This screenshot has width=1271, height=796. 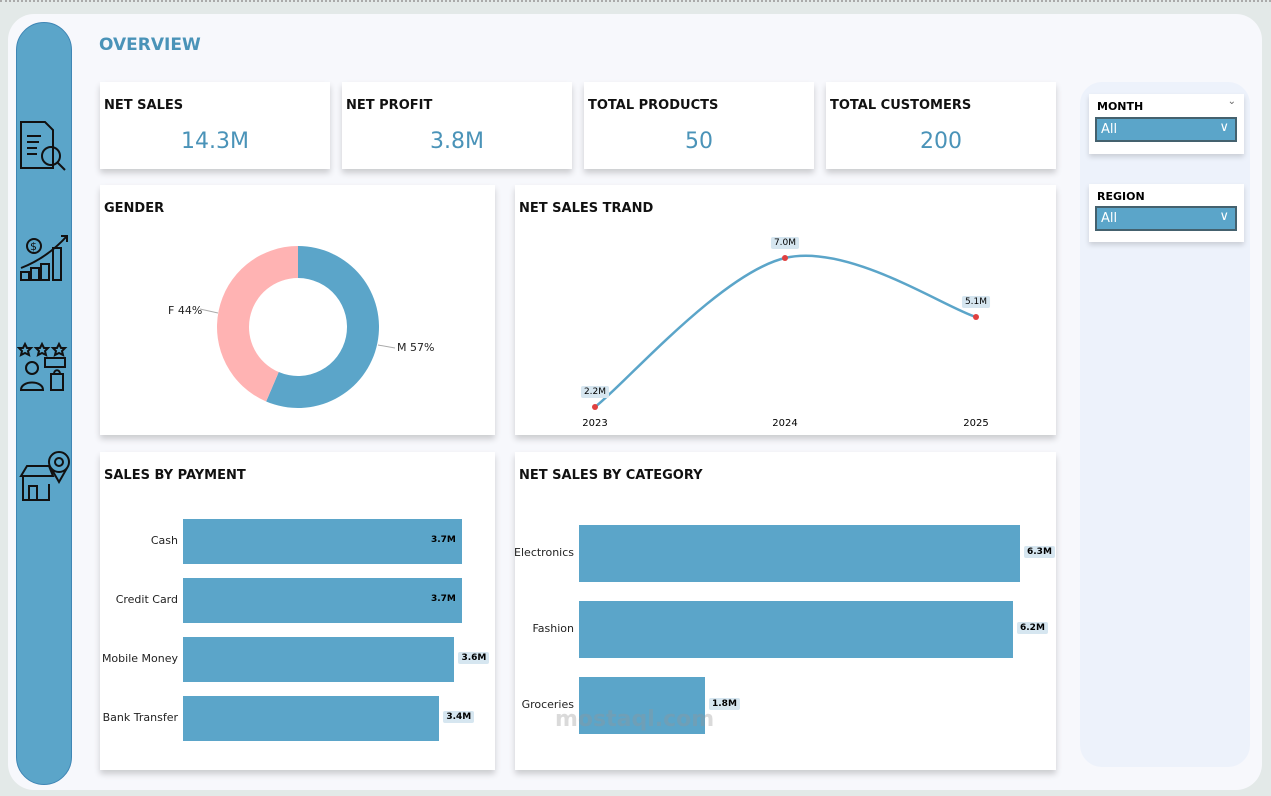 I want to click on x-tick-label: 2025, so click(x=975, y=423).